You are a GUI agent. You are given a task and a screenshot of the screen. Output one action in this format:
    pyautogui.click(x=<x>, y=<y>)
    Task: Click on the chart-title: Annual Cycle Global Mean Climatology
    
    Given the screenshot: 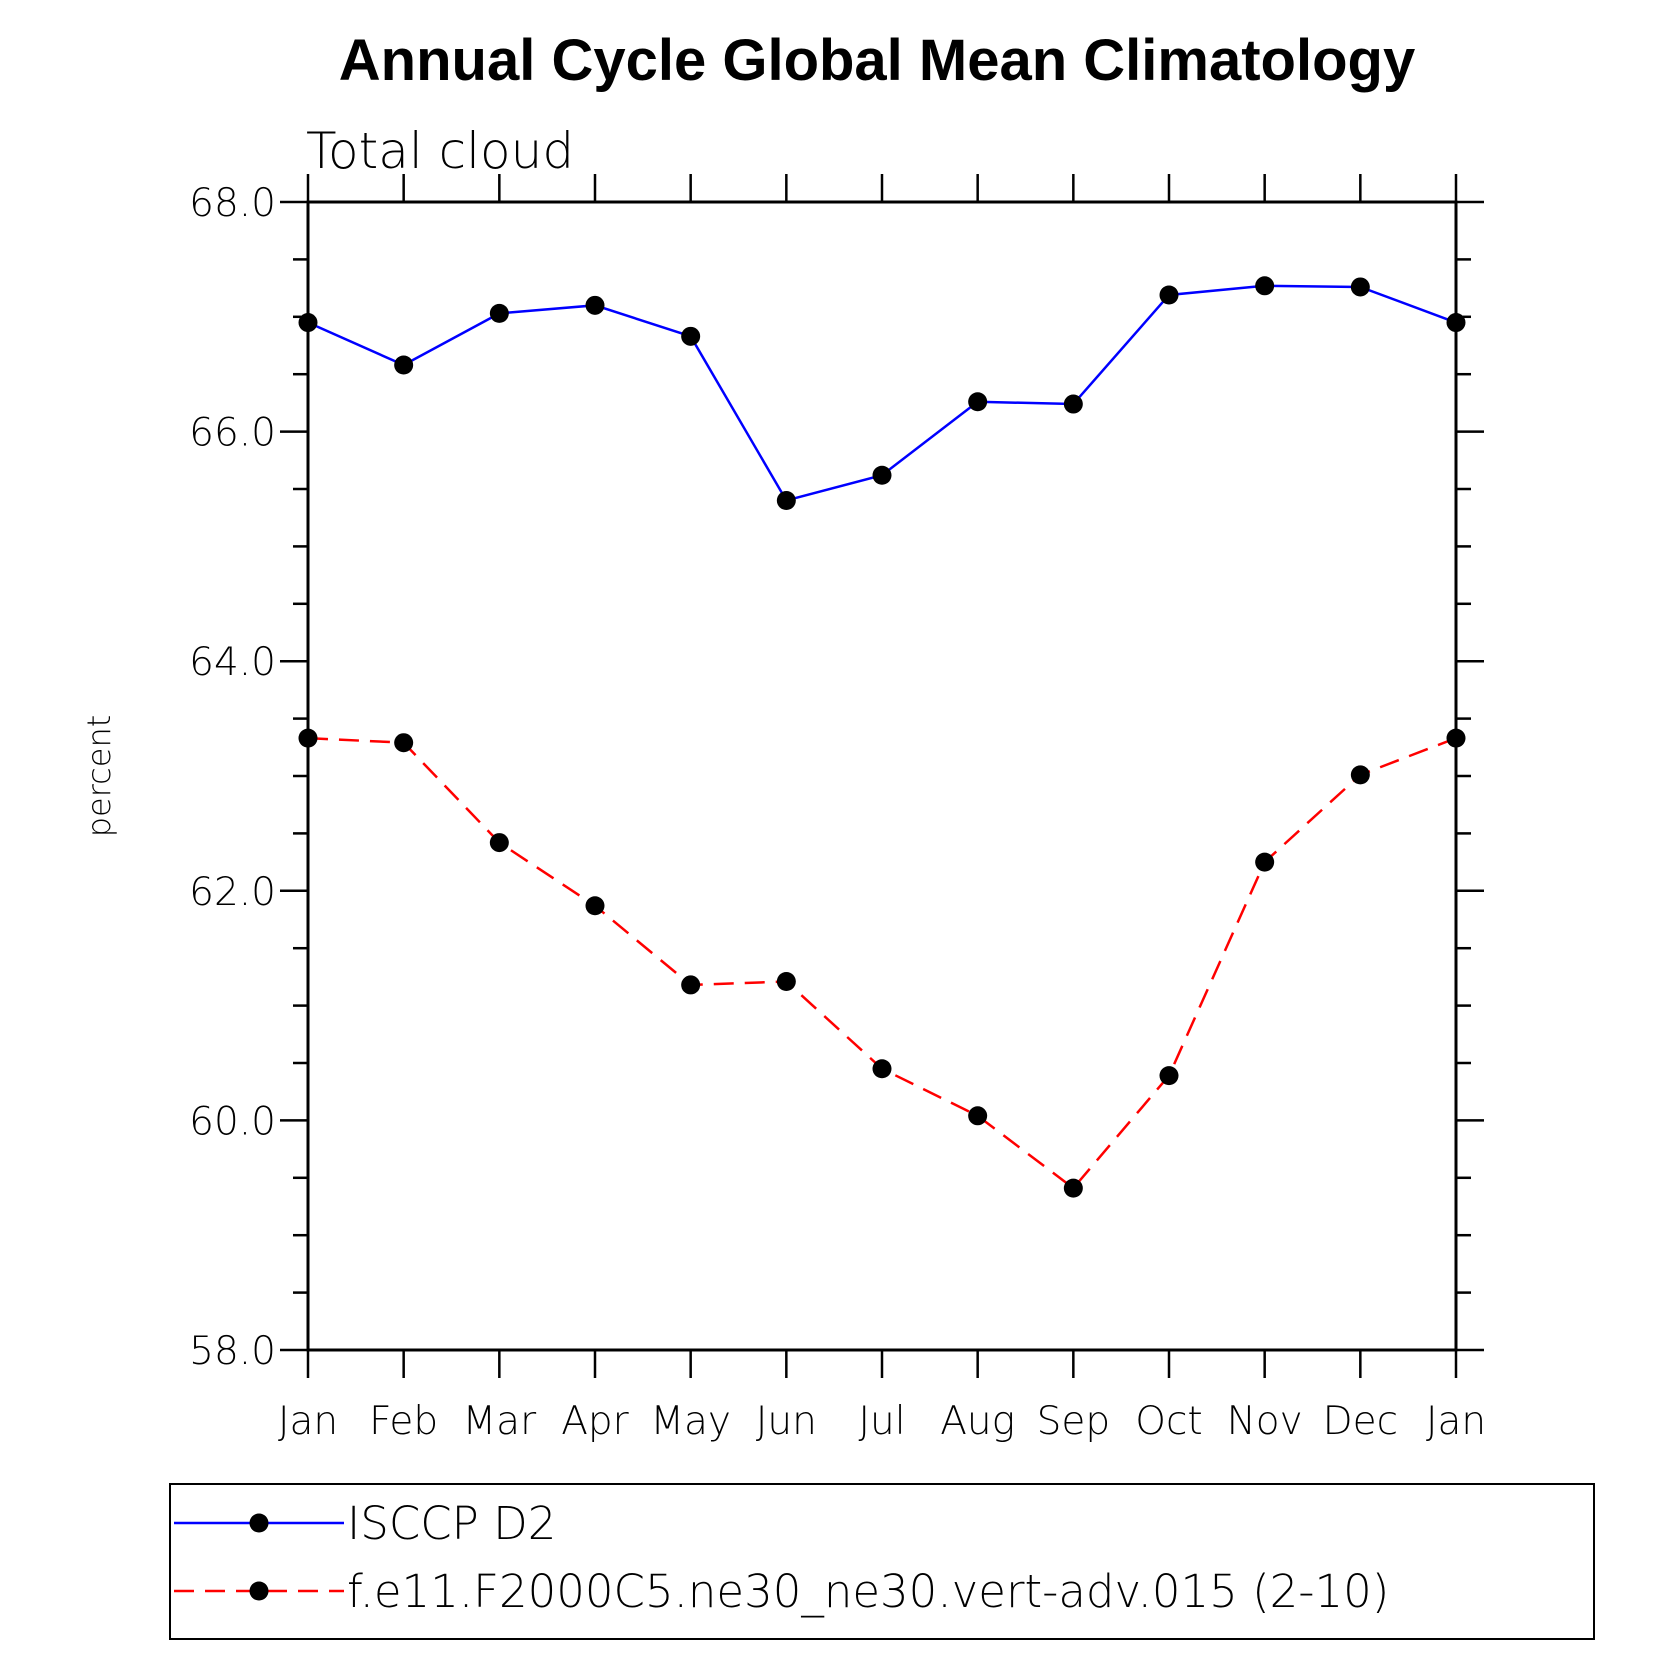 What is the action you would take?
    pyautogui.click(x=877, y=60)
    